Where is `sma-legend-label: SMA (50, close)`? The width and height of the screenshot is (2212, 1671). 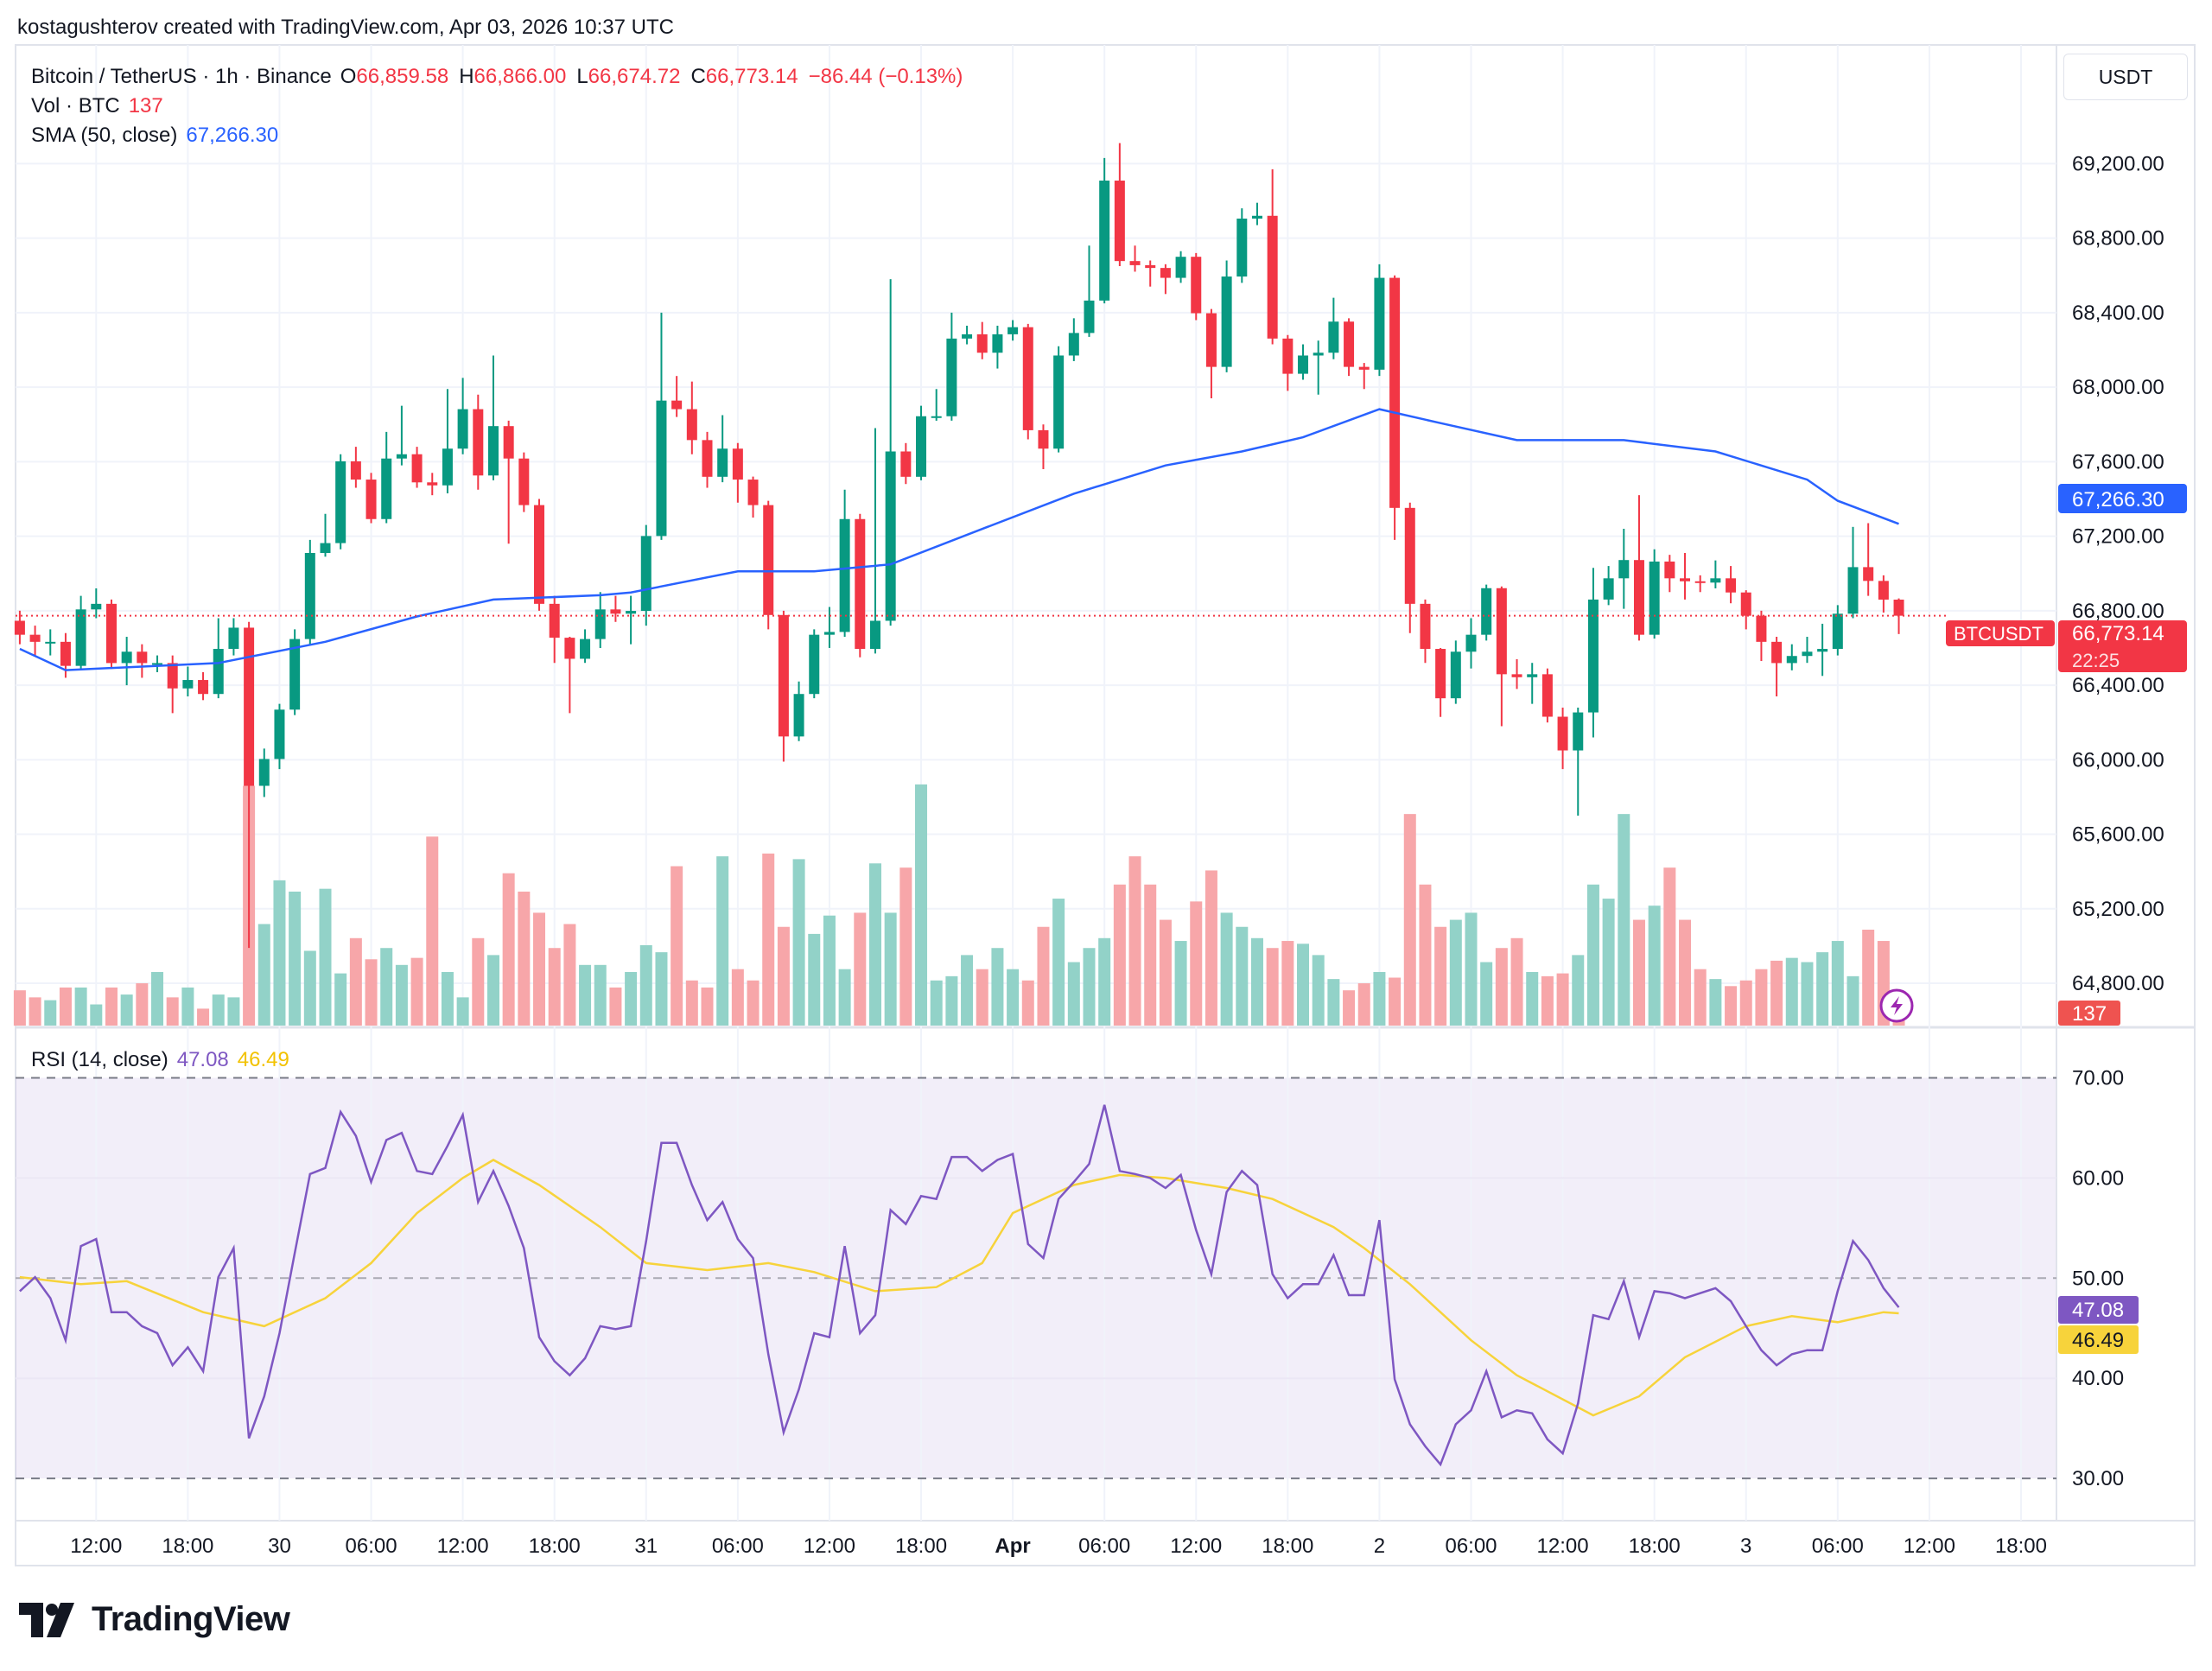
sma-legend-label: SMA (50, close) is located at coordinates (104, 135).